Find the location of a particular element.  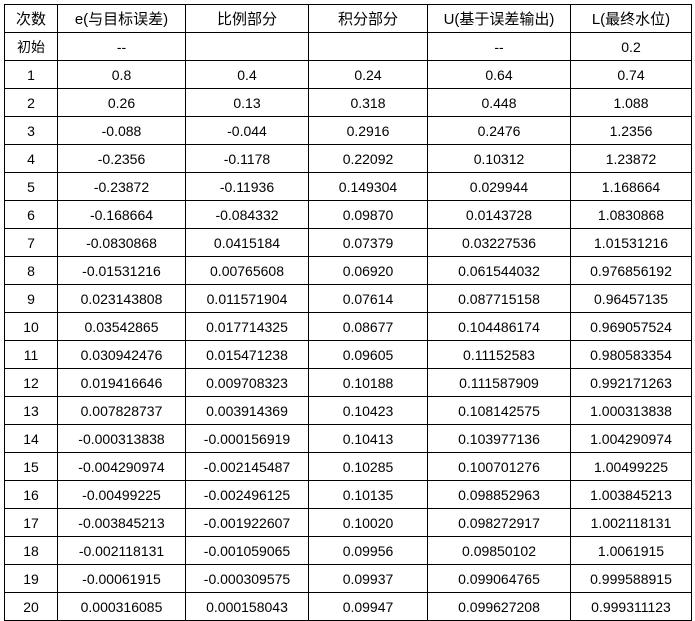

table-cell: -0.11936 is located at coordinates (247, 186).